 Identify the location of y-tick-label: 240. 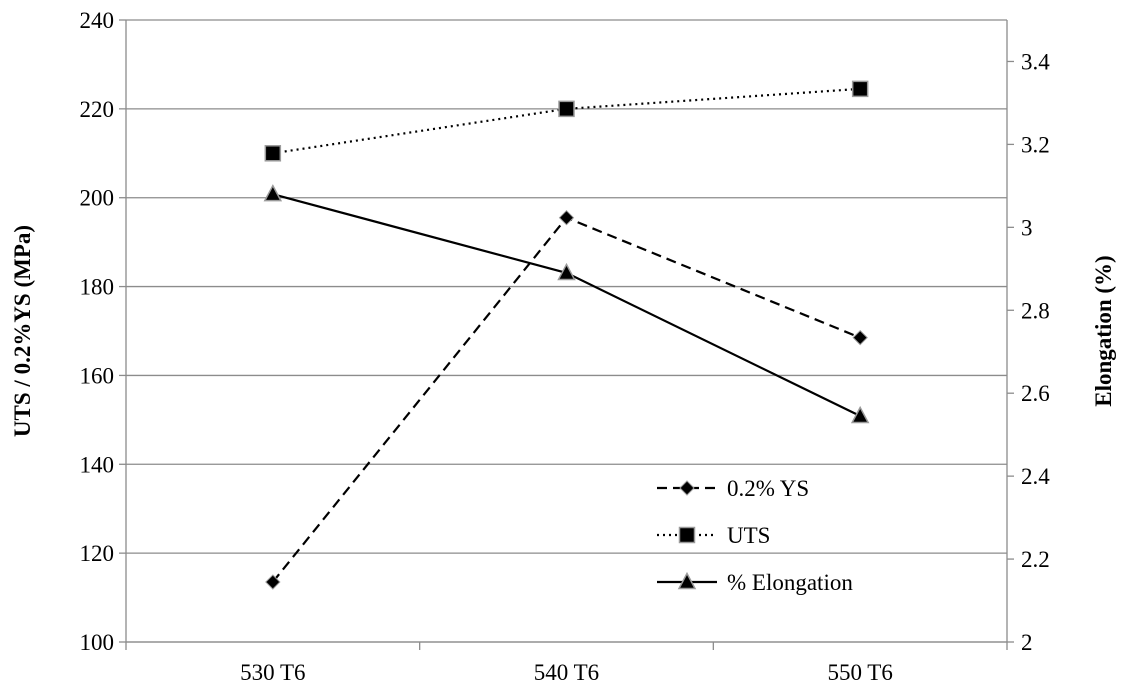
(97, 20).